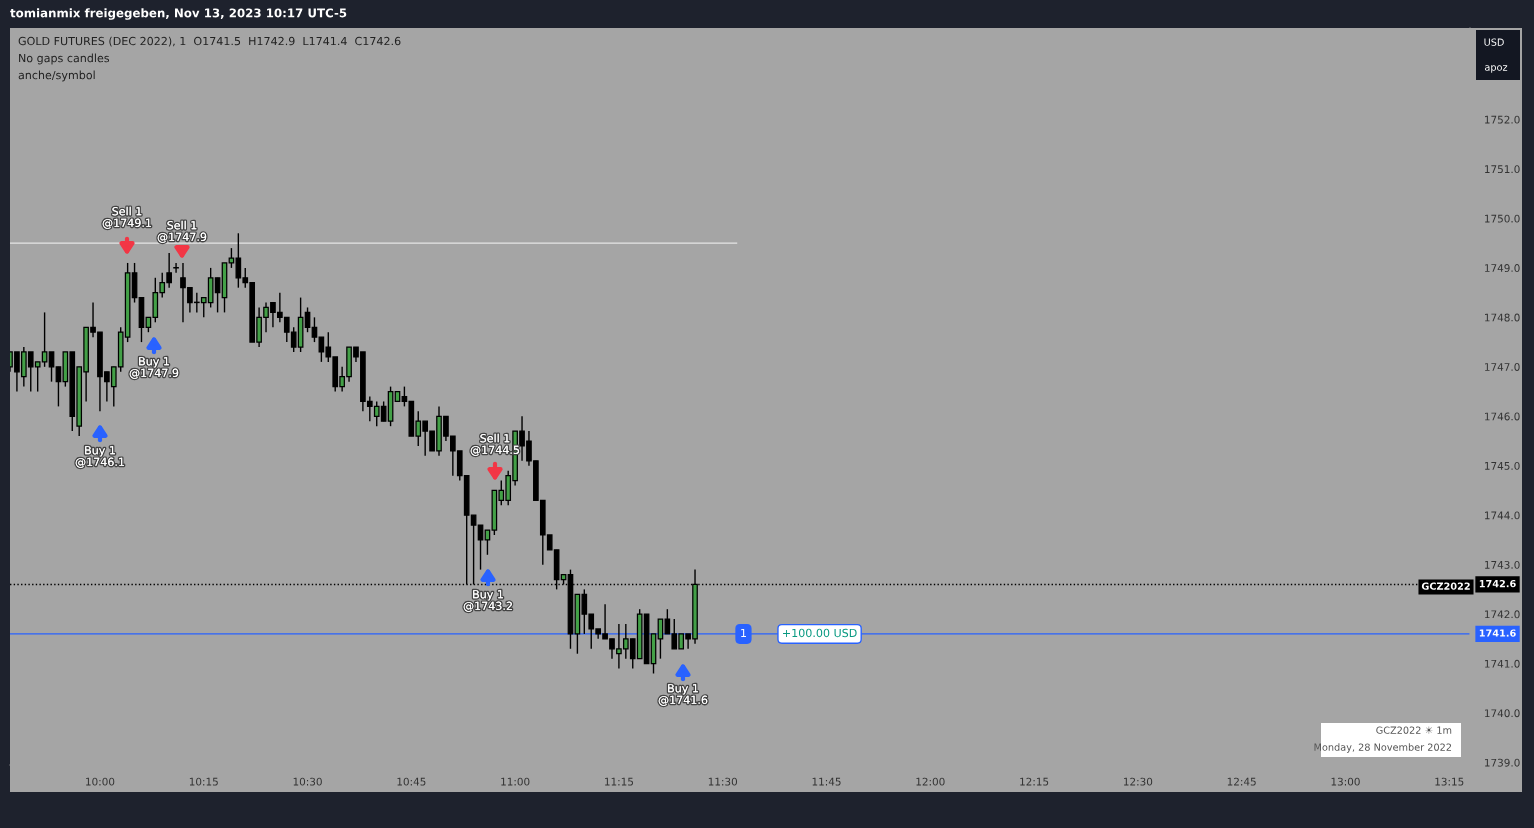 The height and width of the screenshot is (828, 1534). I want to click on annotation: Monday, 28 November 2022, so click(1383, 748).